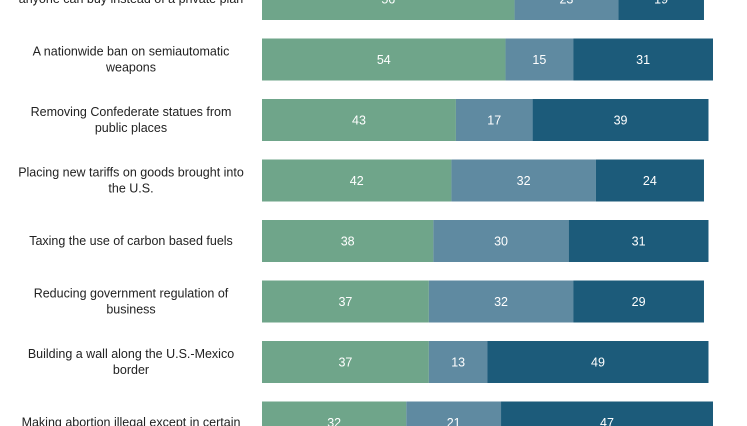 The width and height of the screenshot is (747, 426). I want to click on value-label: 56, so click(388, 3).